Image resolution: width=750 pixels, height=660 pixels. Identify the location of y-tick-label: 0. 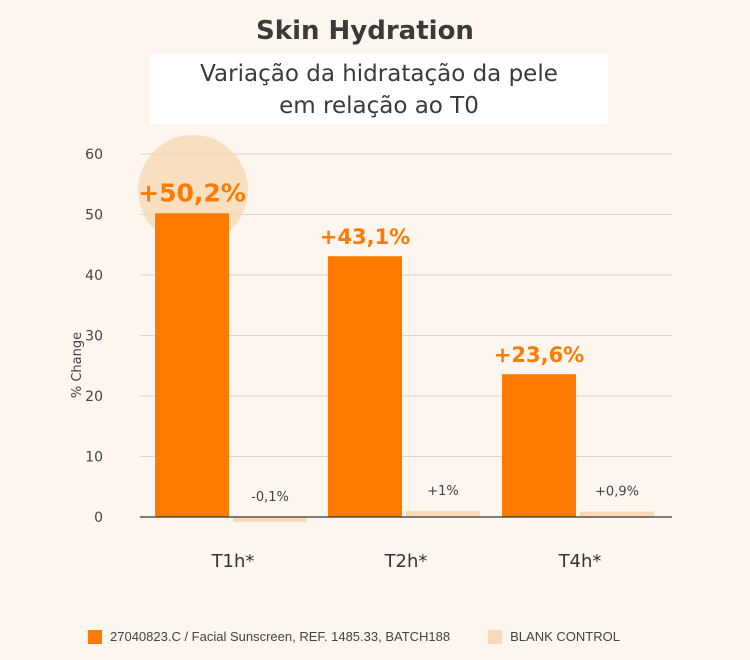
(98, 518).